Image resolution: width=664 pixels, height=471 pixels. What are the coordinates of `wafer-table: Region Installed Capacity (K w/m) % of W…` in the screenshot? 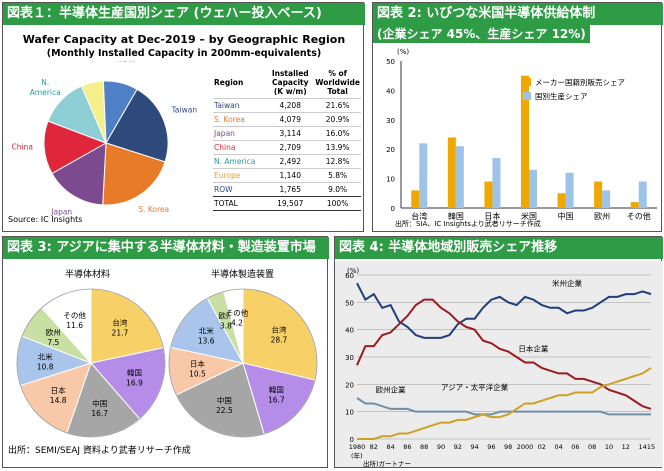 It's located at (287, 139).